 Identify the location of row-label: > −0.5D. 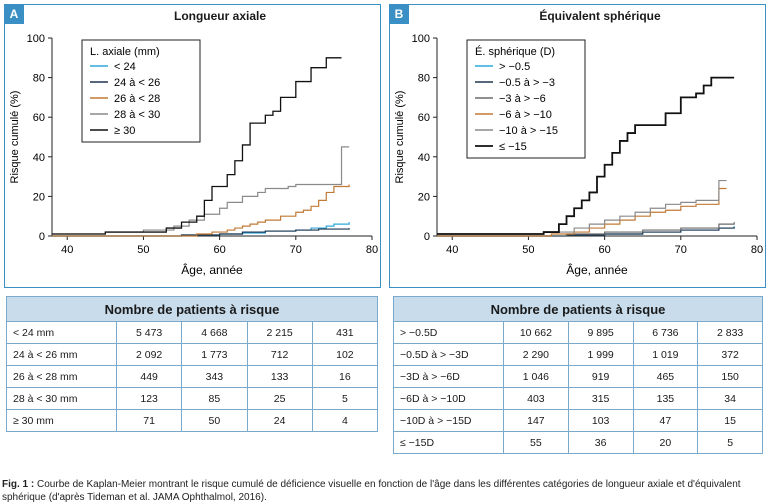
(448, 332).